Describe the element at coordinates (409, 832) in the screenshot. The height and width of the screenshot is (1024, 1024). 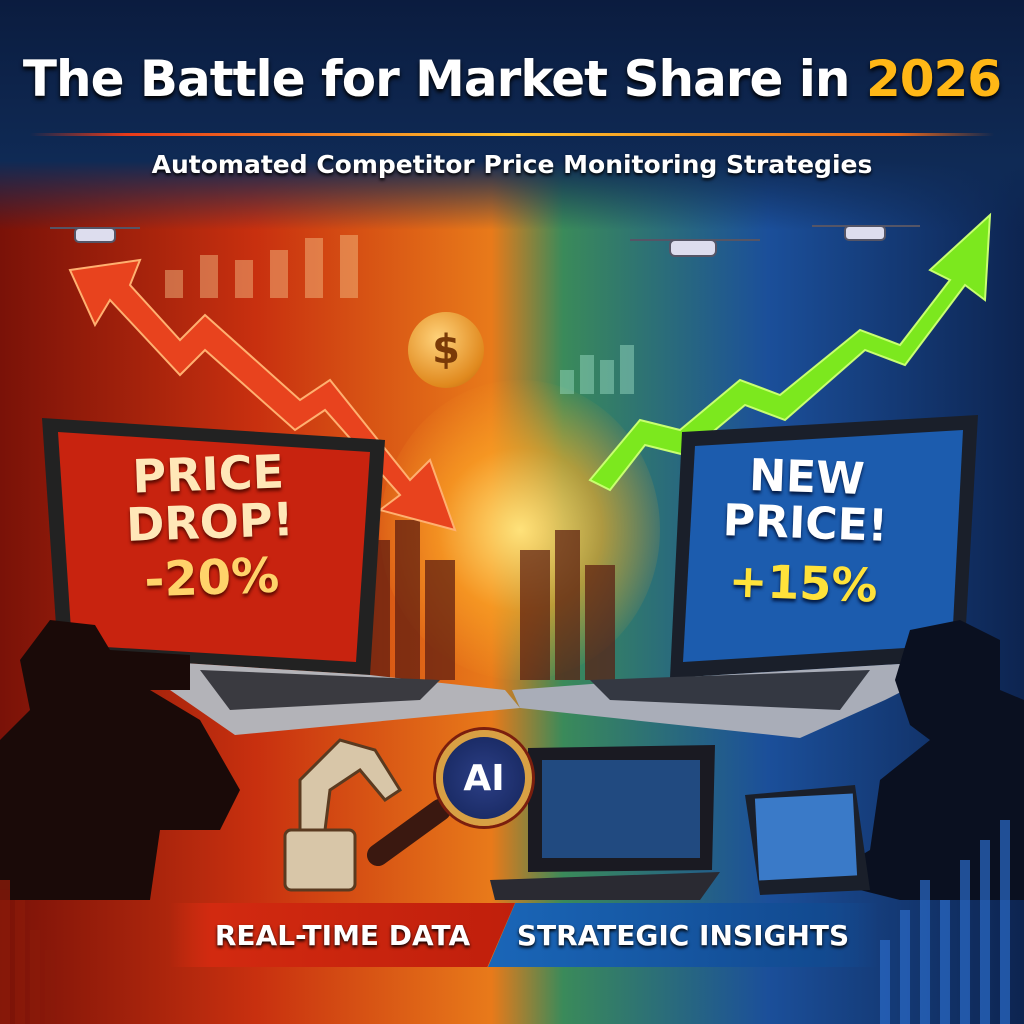
I see `magnifier-icon` at that location.